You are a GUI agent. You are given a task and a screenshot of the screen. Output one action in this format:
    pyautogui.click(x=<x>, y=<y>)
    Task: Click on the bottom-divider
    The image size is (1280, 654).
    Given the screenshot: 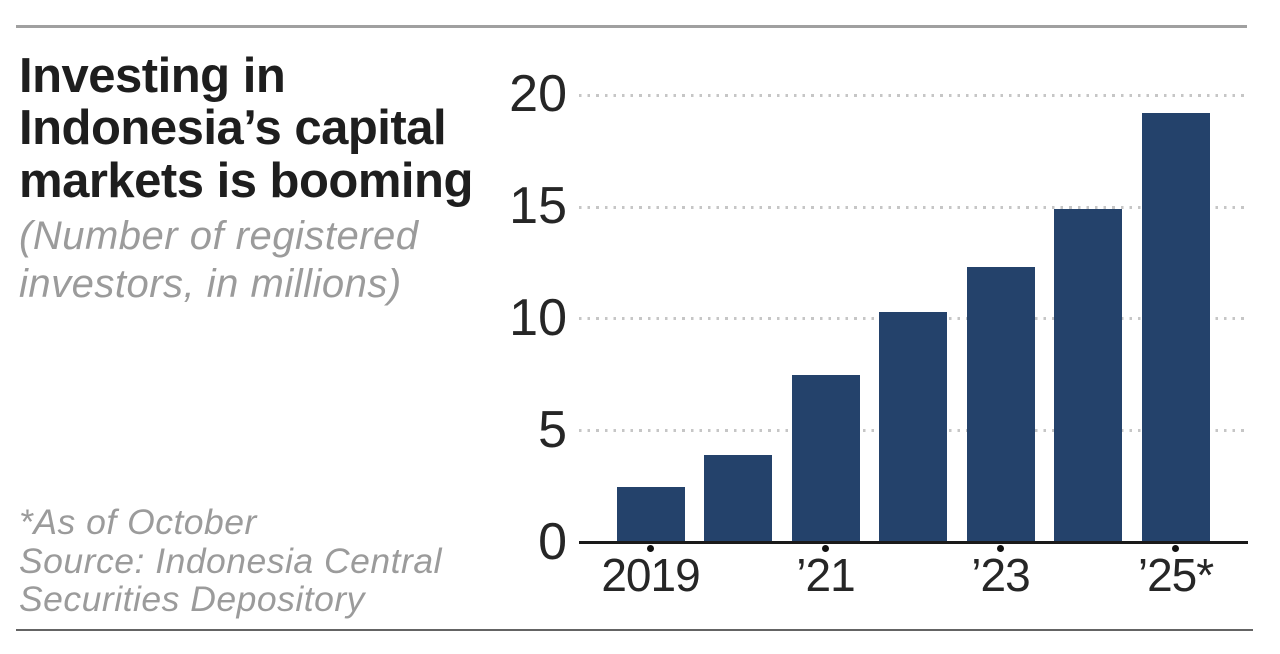 What is the action you would take?
    pyautogui.click(x=634, y=630)
    